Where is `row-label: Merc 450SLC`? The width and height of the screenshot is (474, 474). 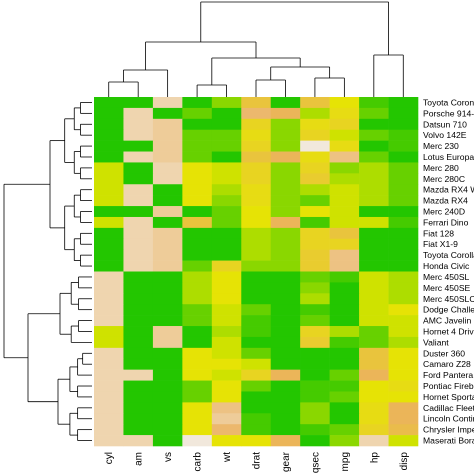
row-label: Merc 450SLC is located at coordinates (448, 299).